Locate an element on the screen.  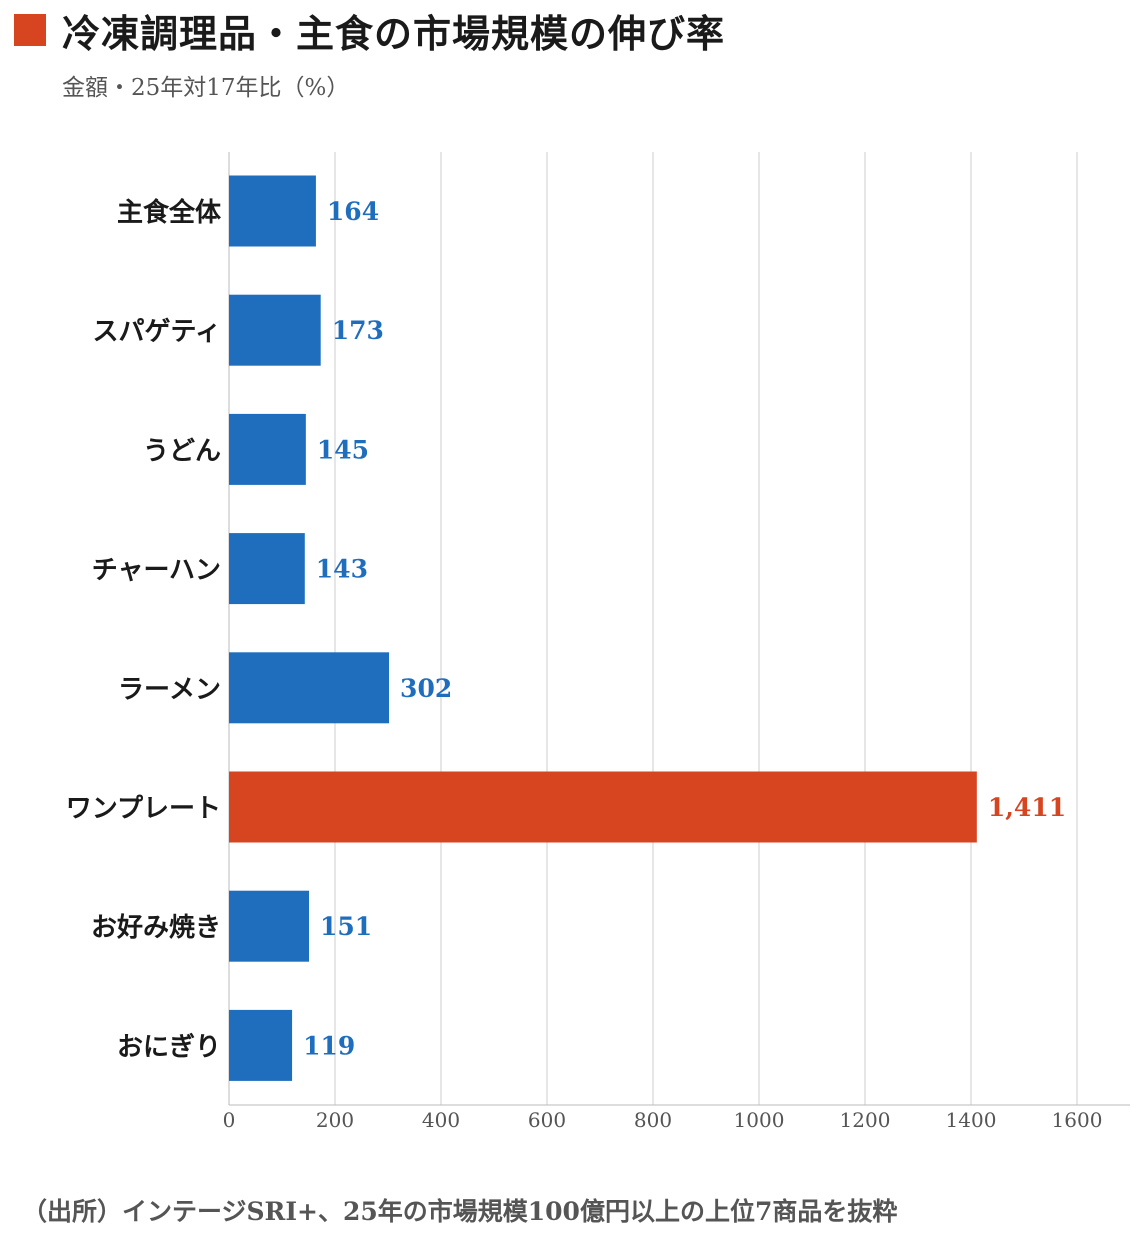
chart-title: 冷凍調理品・主食の市場規模の伸び率 is located at coordinates (394, 33).